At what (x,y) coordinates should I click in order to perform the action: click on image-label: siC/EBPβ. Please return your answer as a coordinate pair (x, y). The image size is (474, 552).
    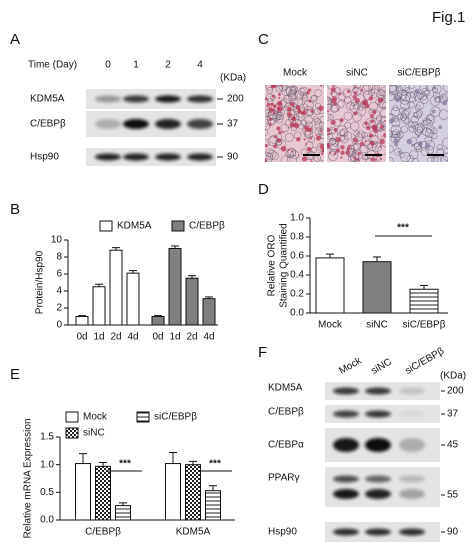
    Looking at the image, I should click on (419, 73).